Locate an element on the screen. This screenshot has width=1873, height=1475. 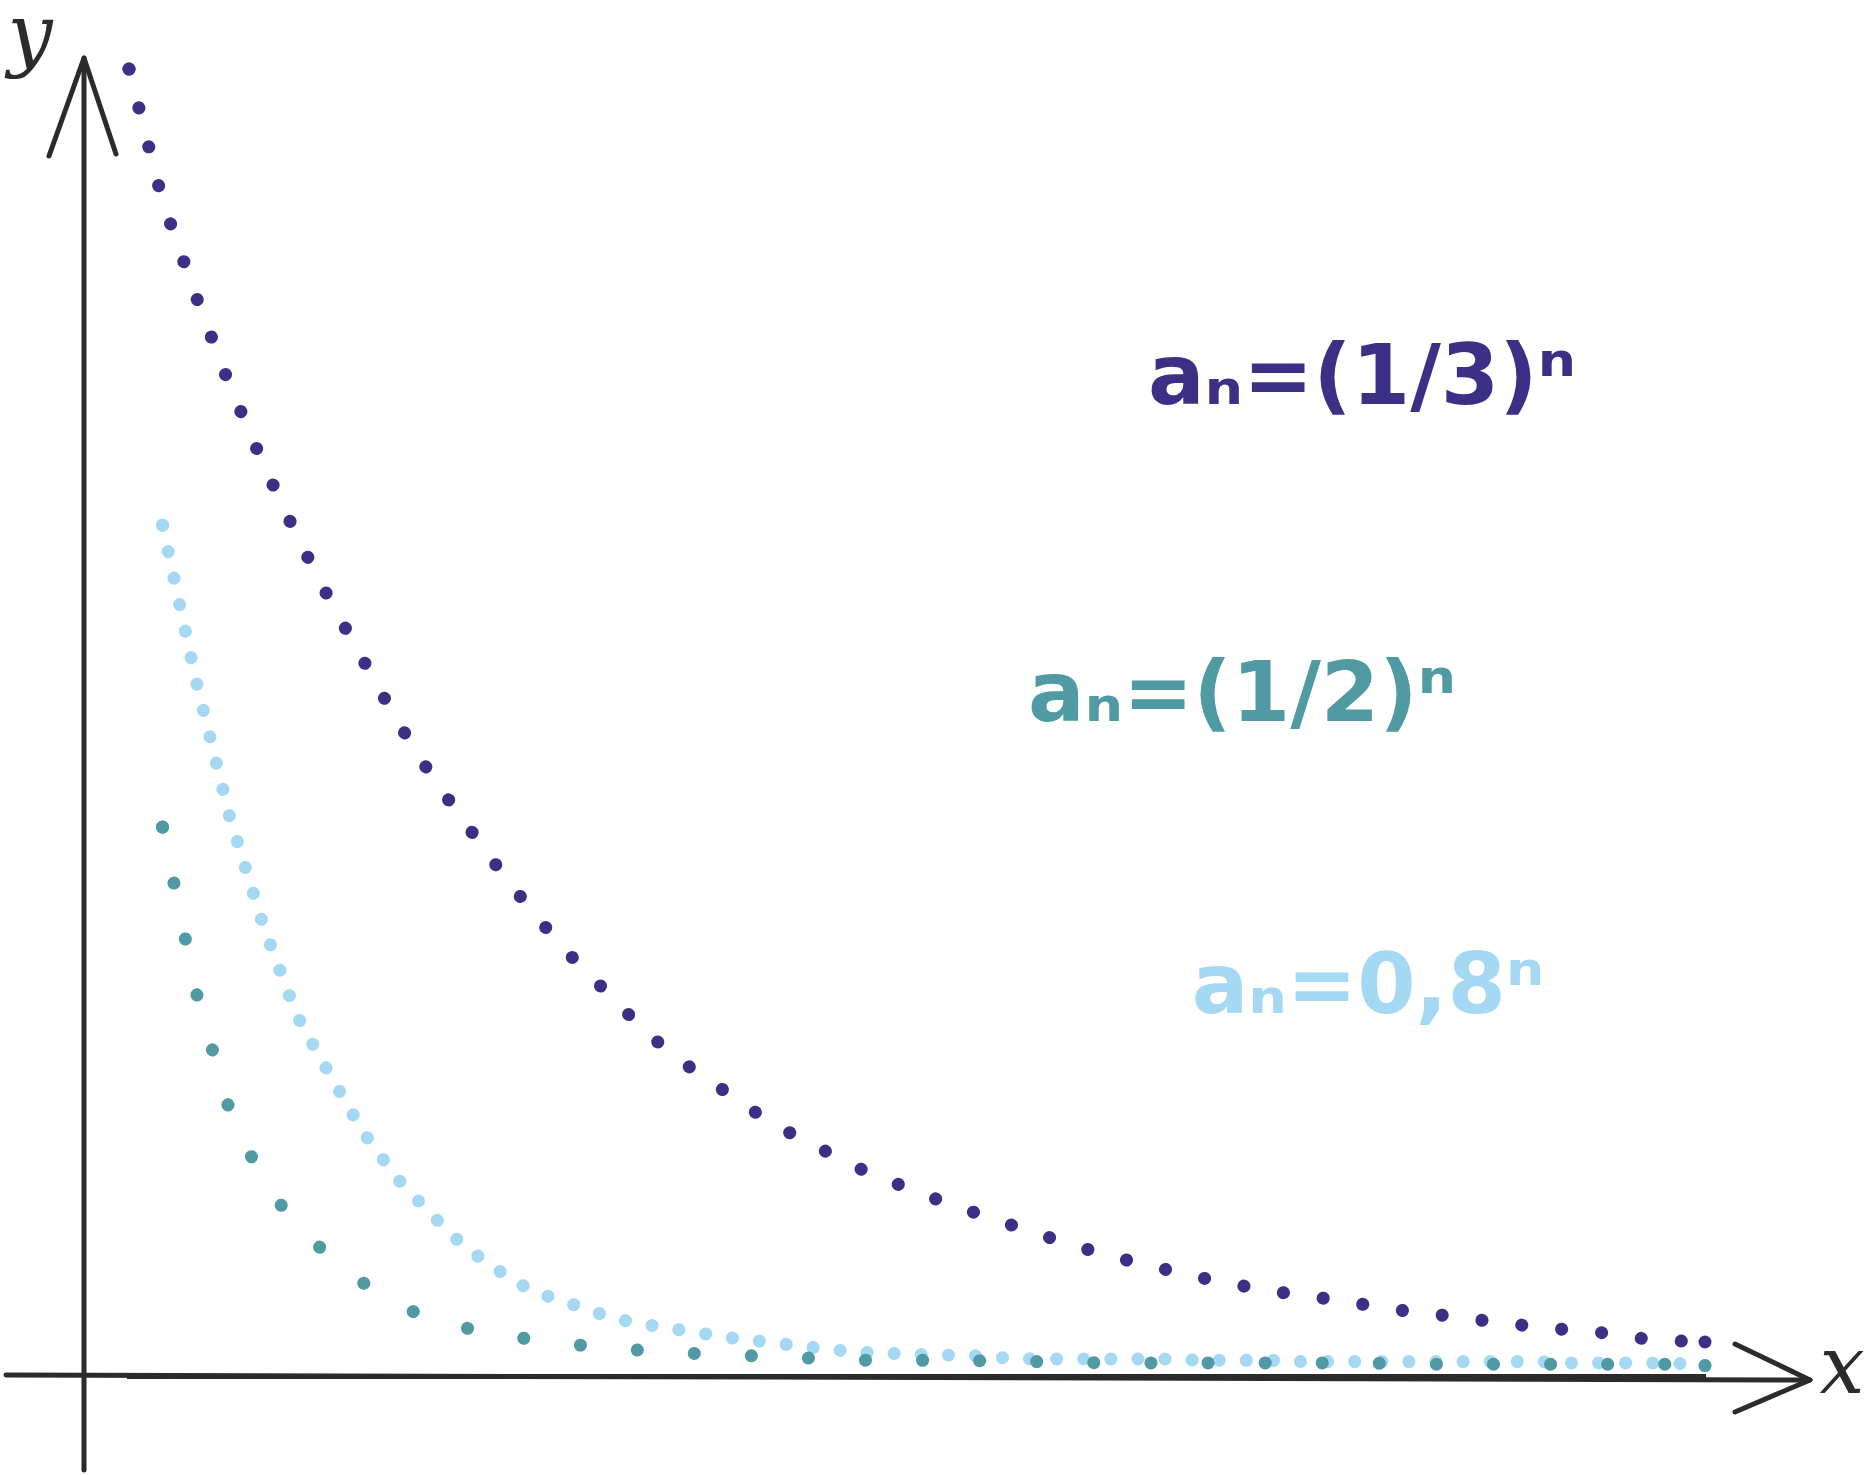
x-axis-title: x is located at coordinates (1842, 1365).